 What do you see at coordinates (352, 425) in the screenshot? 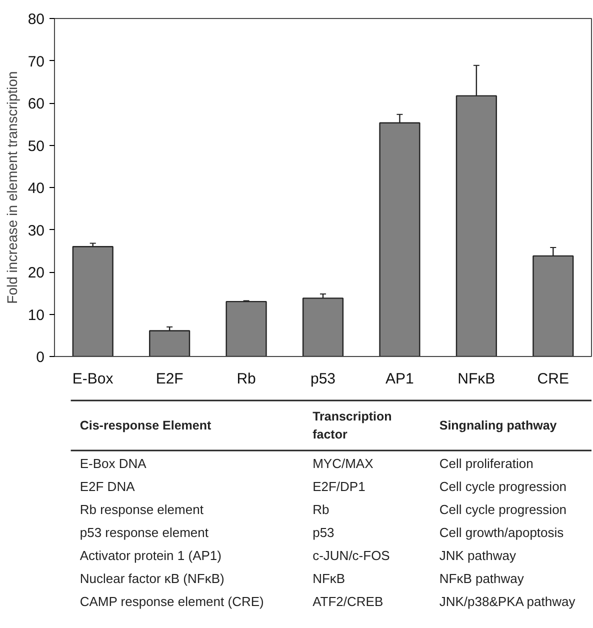
I see `text: Transcription factor` at bounding box center [352, 425].